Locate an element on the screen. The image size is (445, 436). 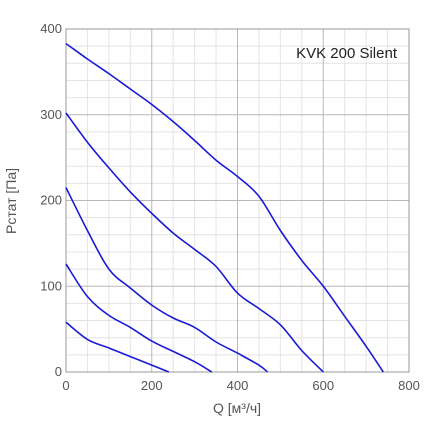
y-tick-label: 200 is located at coordinates (51, 200).